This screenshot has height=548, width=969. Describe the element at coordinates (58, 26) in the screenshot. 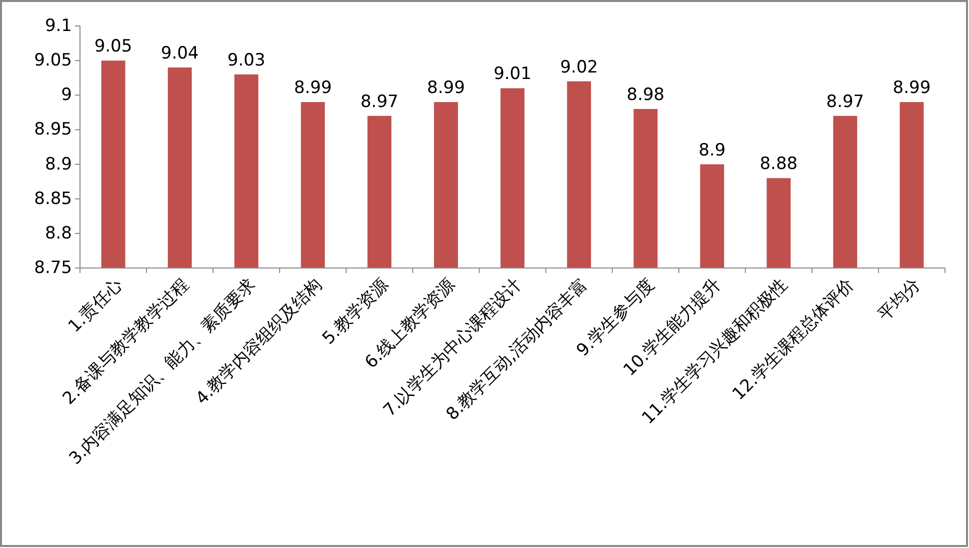

I see `y-tick-label: 9.1` at that location.